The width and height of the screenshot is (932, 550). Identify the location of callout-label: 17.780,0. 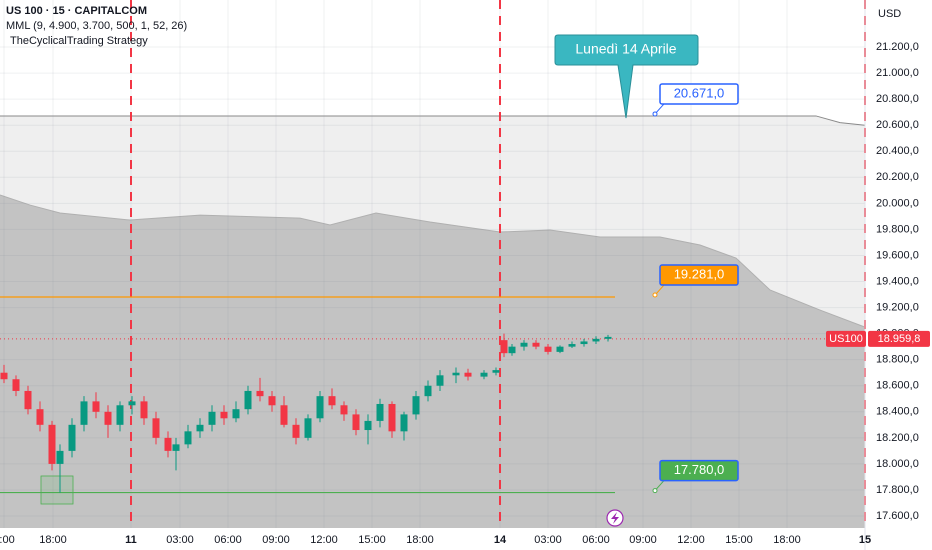
(699, 469).